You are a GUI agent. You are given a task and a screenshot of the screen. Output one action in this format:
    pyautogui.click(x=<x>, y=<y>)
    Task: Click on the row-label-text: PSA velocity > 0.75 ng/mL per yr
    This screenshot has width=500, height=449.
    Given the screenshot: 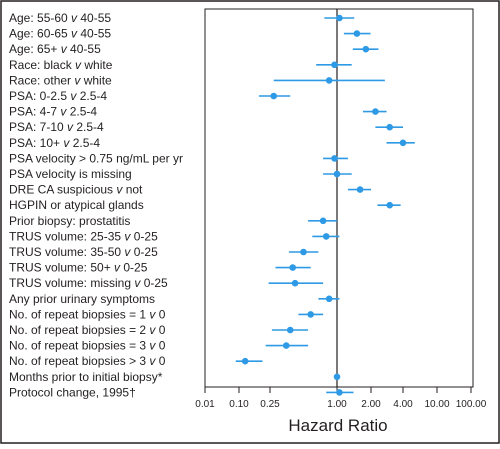 What is the action you would take?
    pyautogui.click(x=96, y=158)
    